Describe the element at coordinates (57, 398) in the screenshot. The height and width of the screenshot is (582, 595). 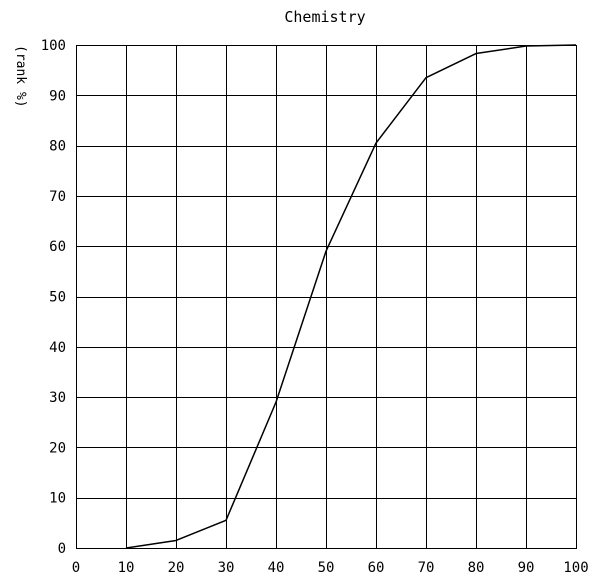
I see `y-tick-label: 30` at that location.